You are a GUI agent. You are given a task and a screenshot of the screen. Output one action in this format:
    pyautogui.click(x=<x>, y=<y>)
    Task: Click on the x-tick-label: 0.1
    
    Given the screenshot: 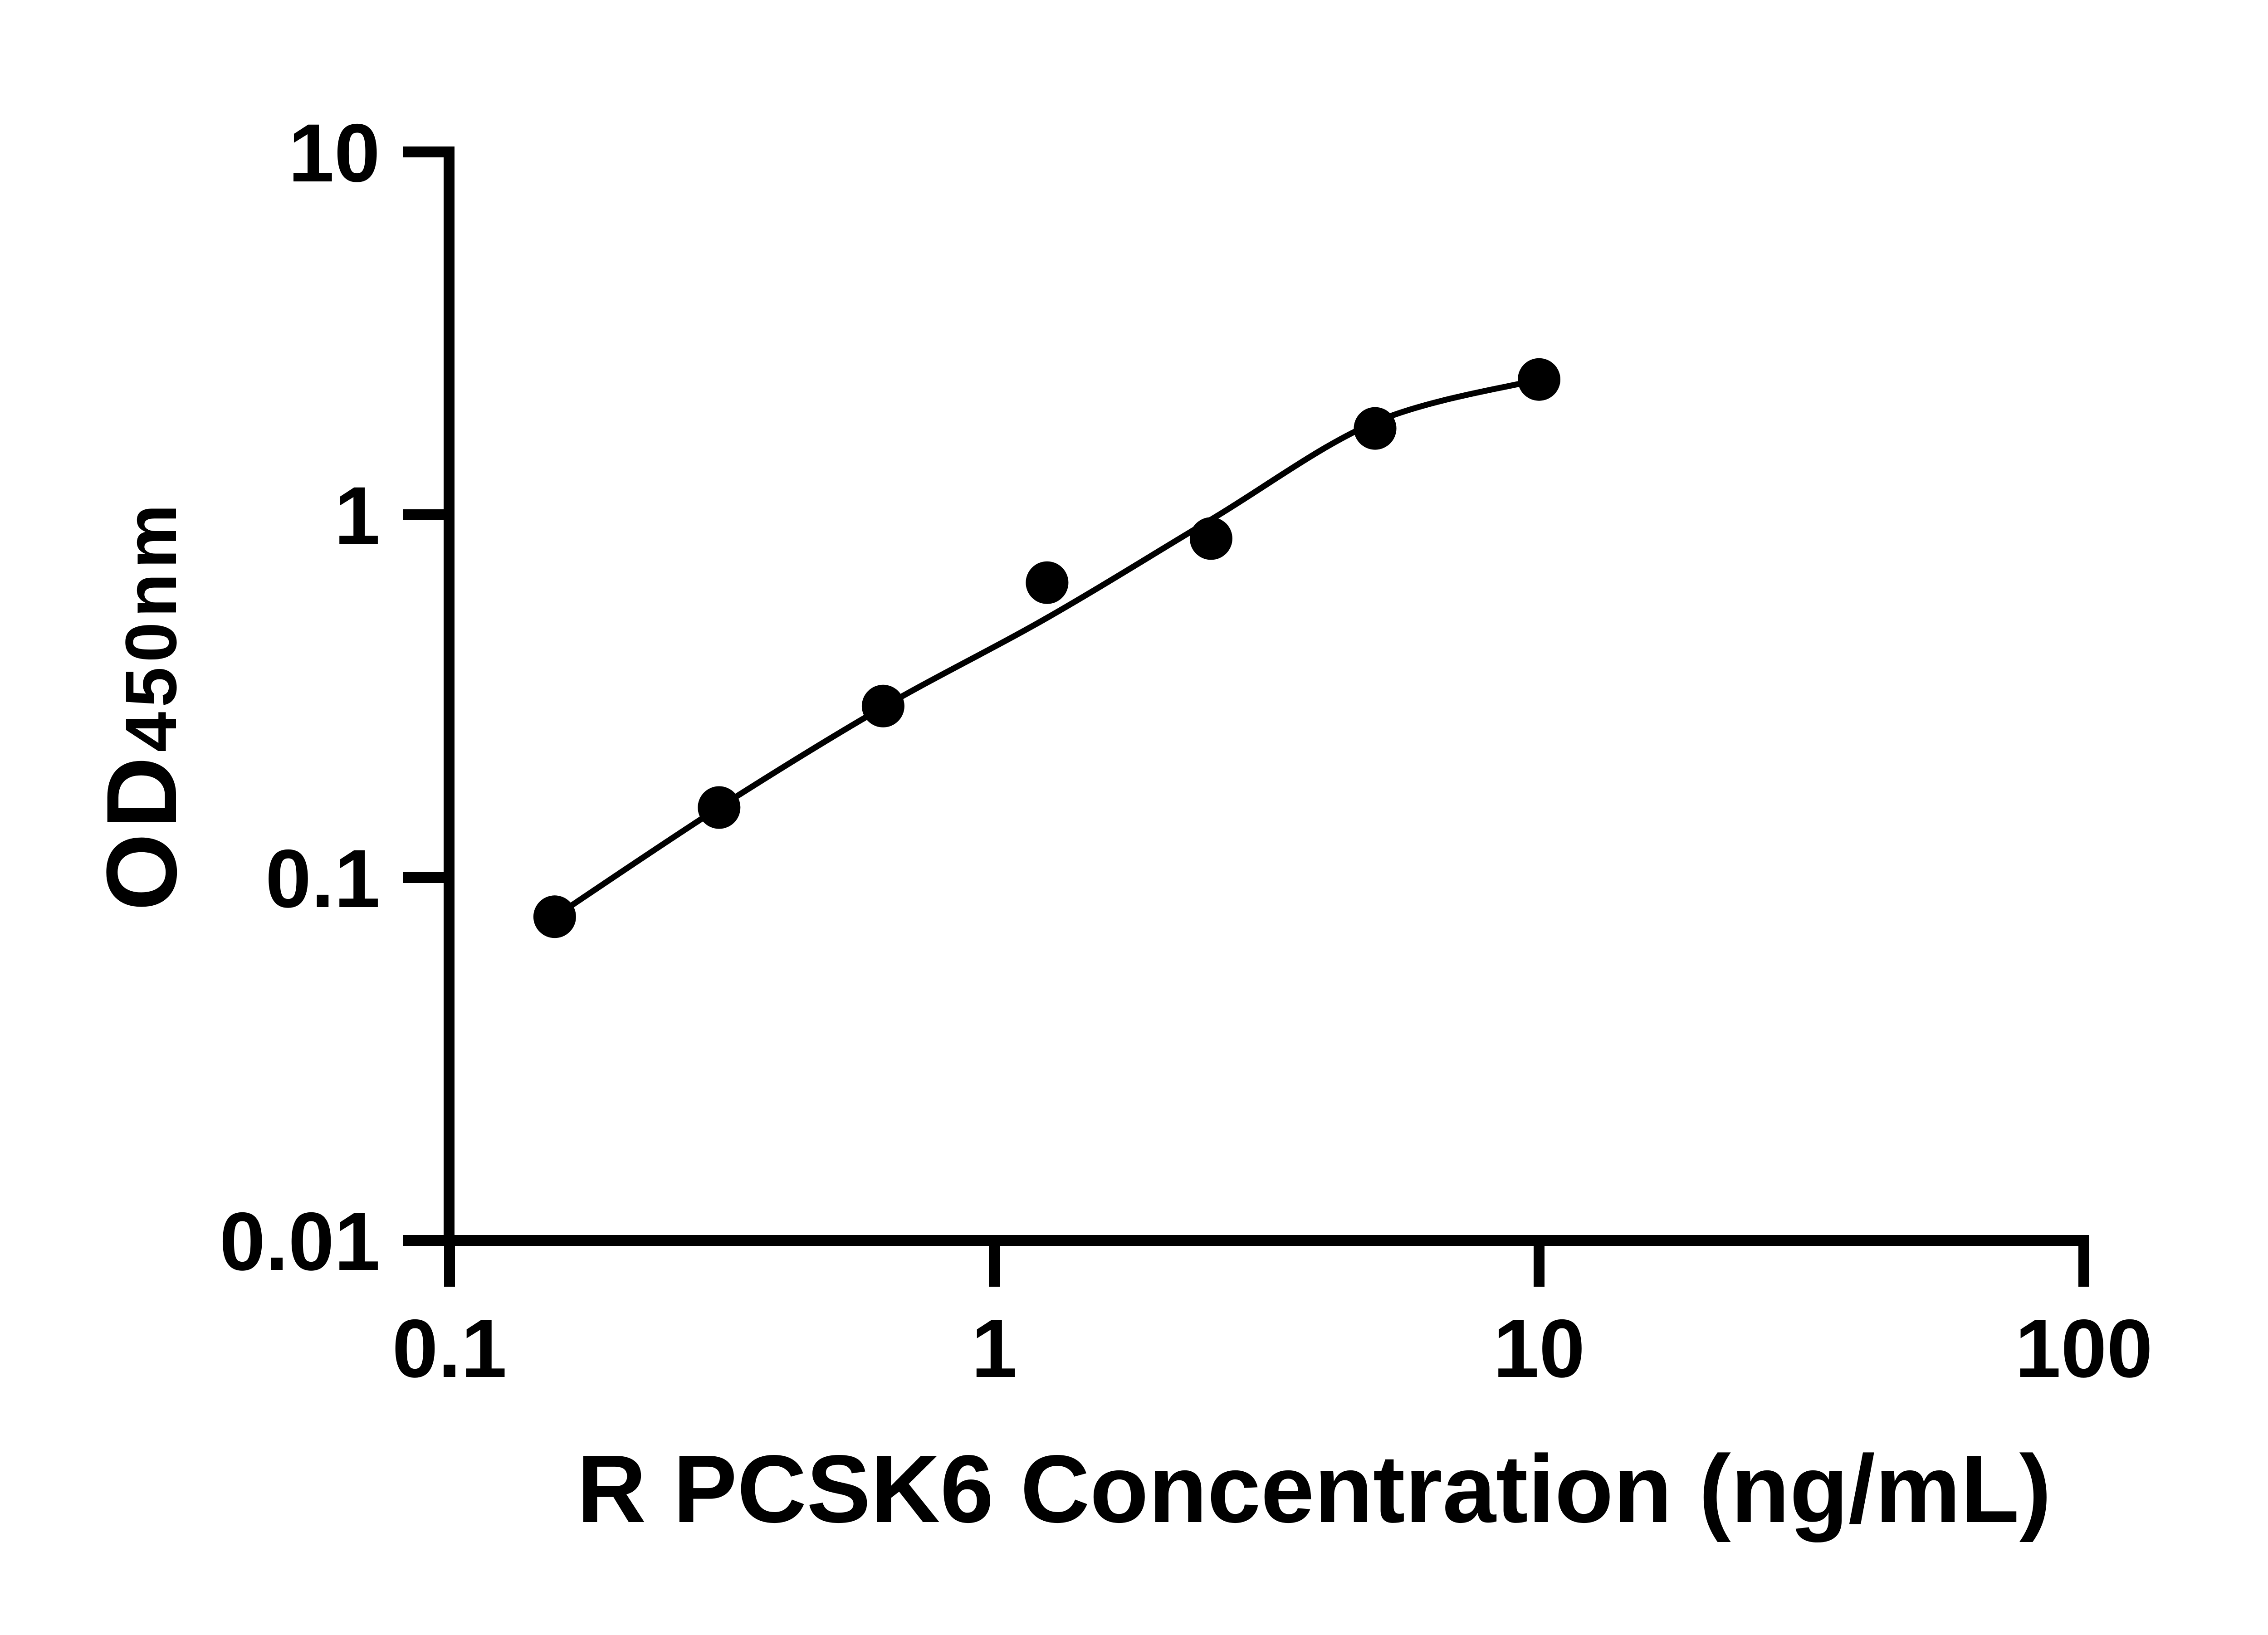 What is the action you would take?
    pyautogui.click(x=450, y=1349)
    